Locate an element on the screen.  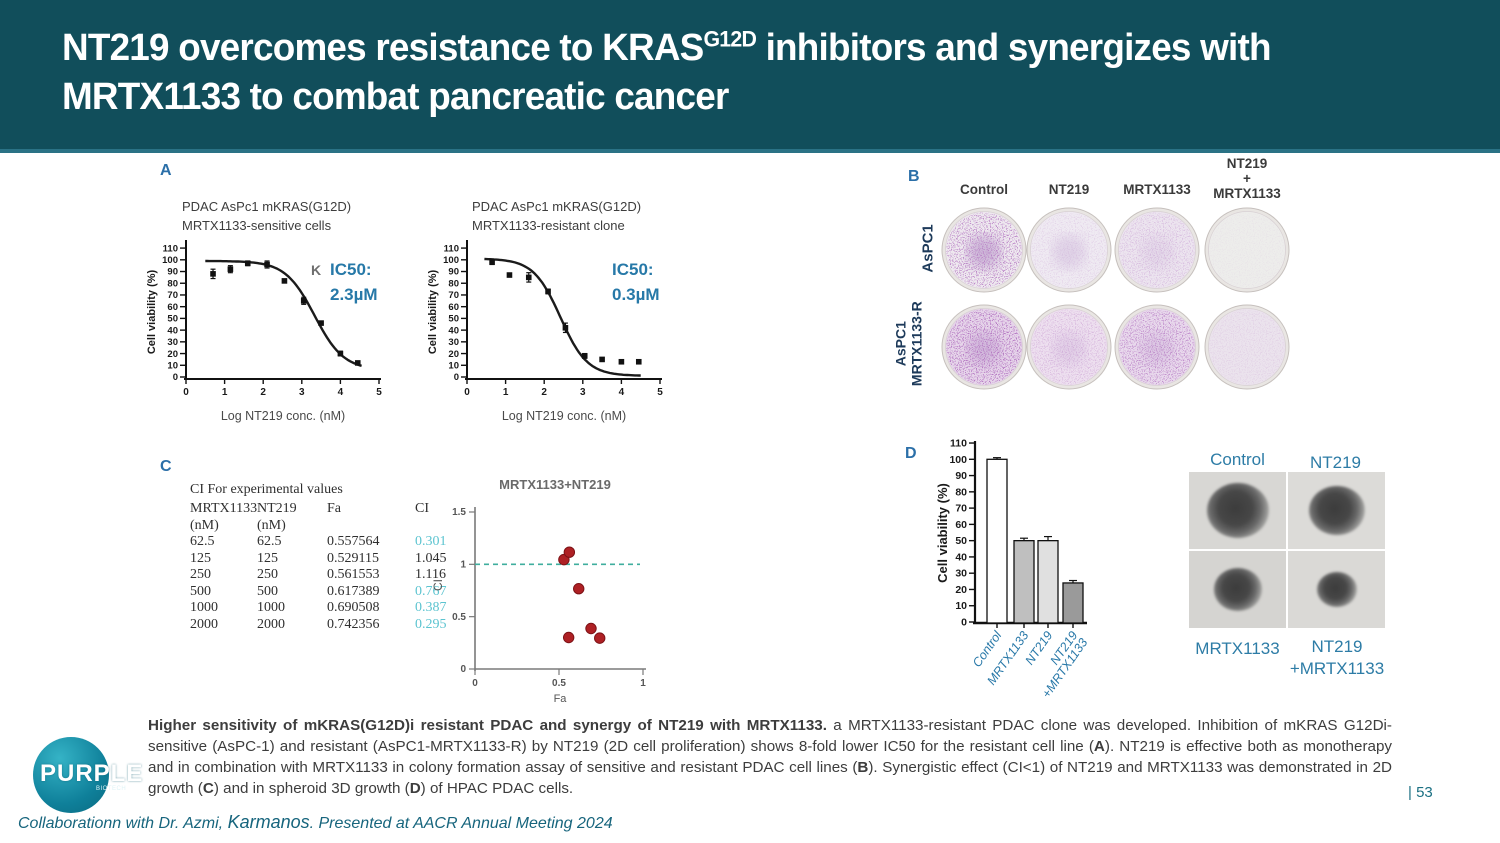
spheroid-label-mrtx1133: MRTX1133 is located at coordinates (1237, 648).